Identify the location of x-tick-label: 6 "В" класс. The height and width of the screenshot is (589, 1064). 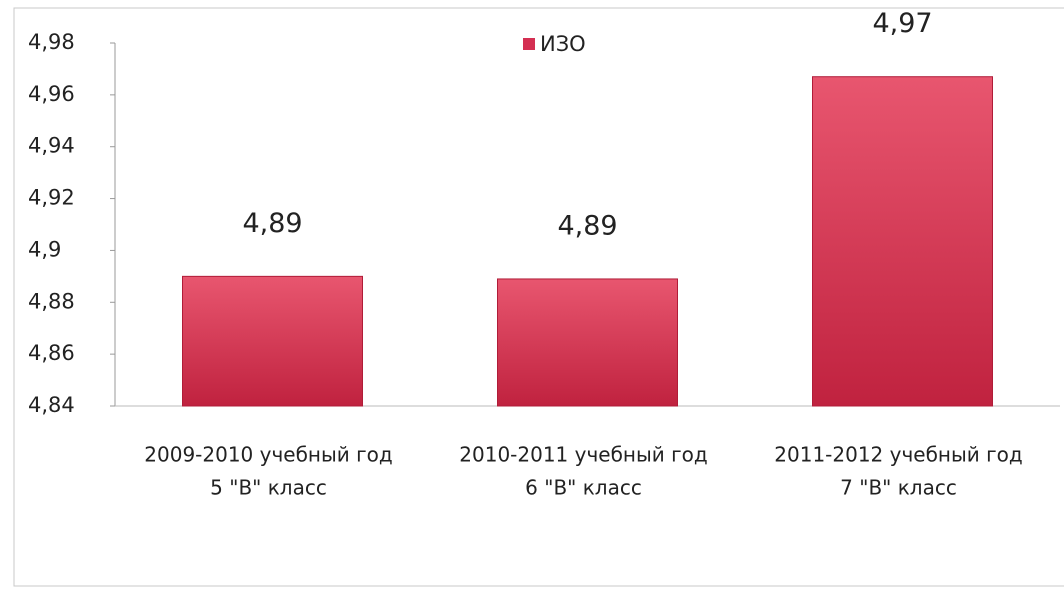
(583, 488).